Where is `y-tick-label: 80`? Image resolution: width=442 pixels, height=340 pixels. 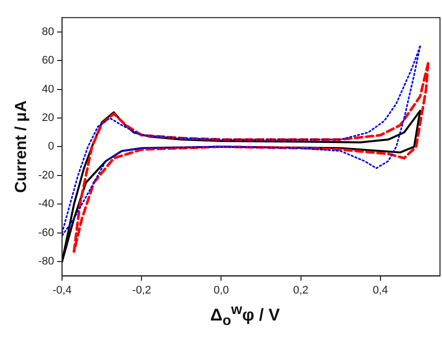
y-tick-label: 80 is located at coordinates (48, 32).